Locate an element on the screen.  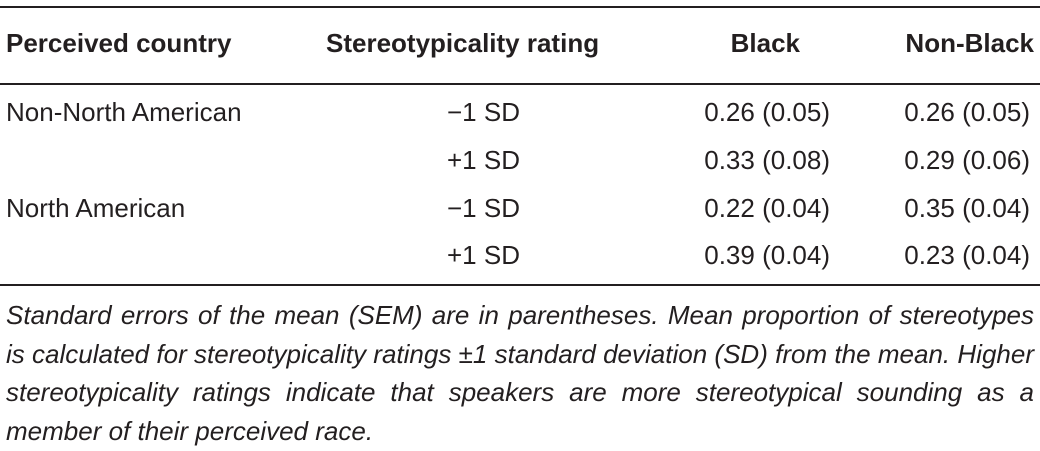
header-perceived-country: Perceived country is located at coordinates (119, 43).